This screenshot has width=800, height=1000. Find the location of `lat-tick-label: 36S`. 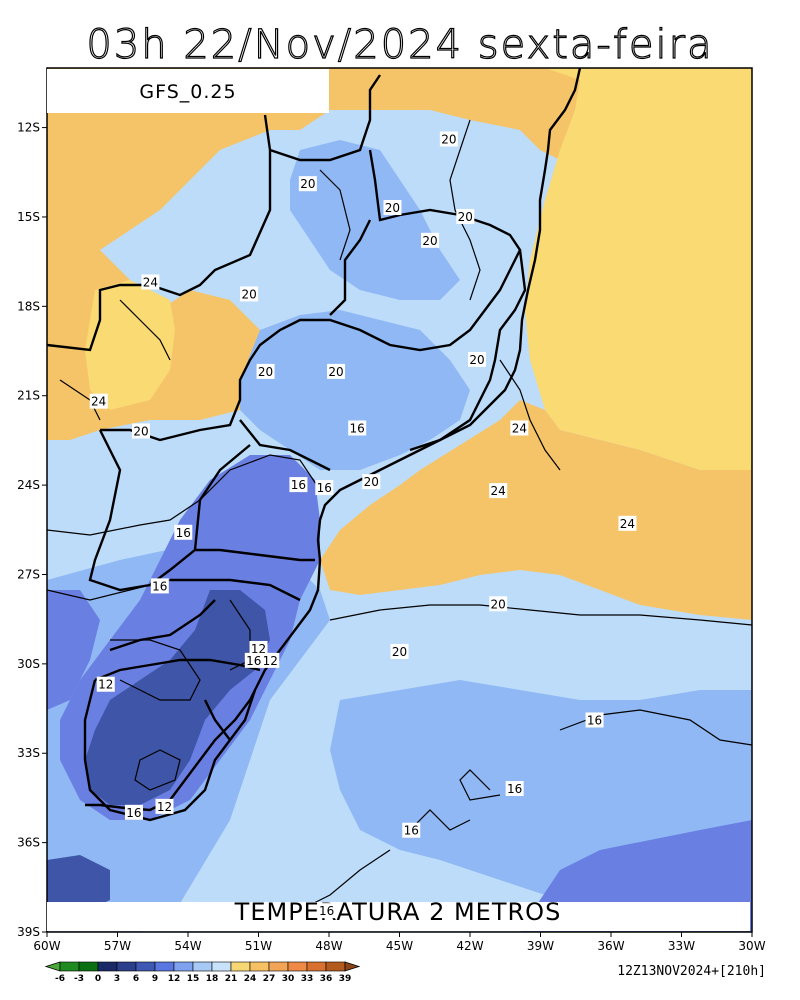

lat-tick-label: 36S is located at coordinates (28, 843).